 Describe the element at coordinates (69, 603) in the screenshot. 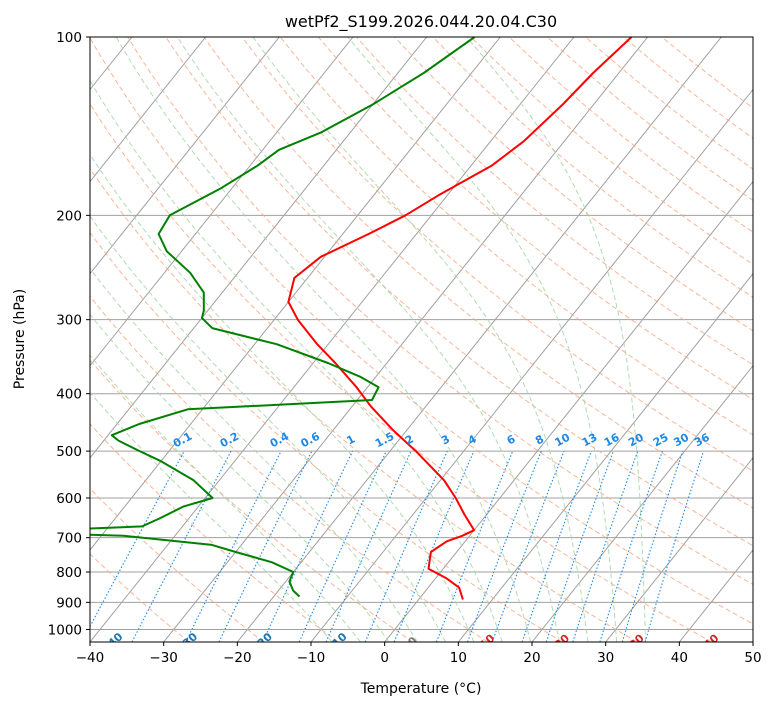

I see `y-tick-label: 900` at that location.